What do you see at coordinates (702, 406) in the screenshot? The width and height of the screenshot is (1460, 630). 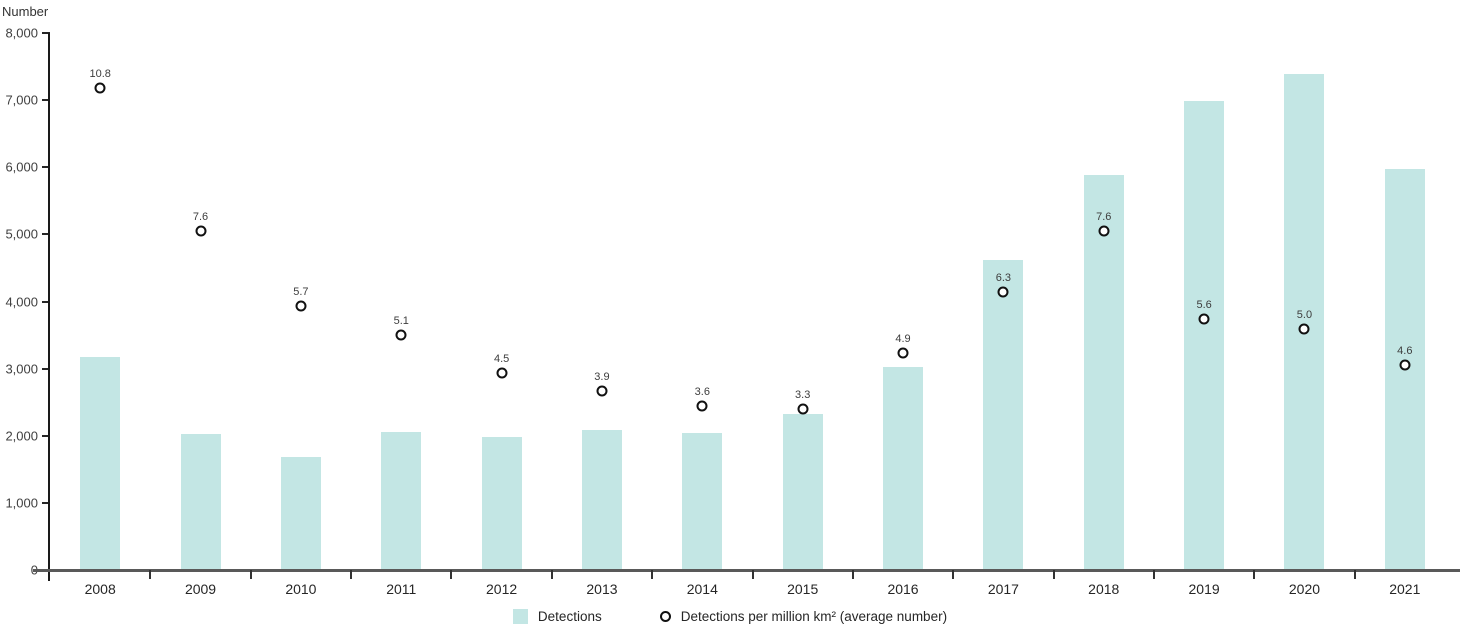 I see `data-point-marker-2014` at bounding box center [702, 406].